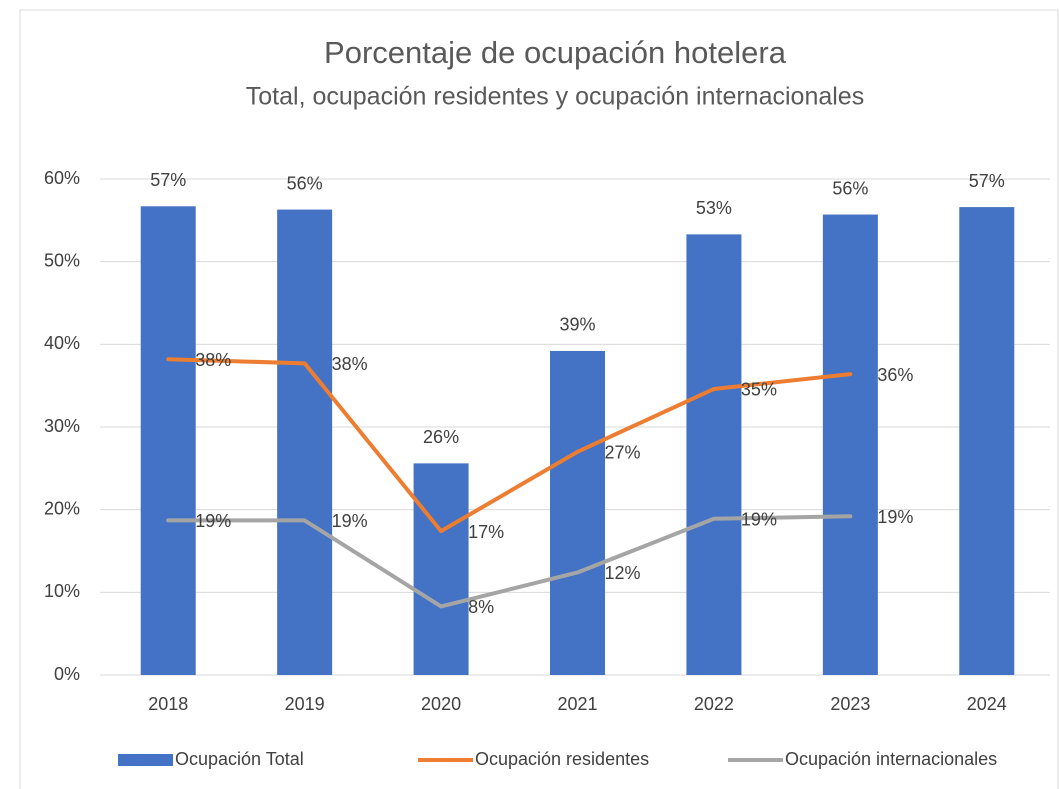 This screenshot has height=789, width=1059. I want to click on data-label: 26%, so click(441, 437).